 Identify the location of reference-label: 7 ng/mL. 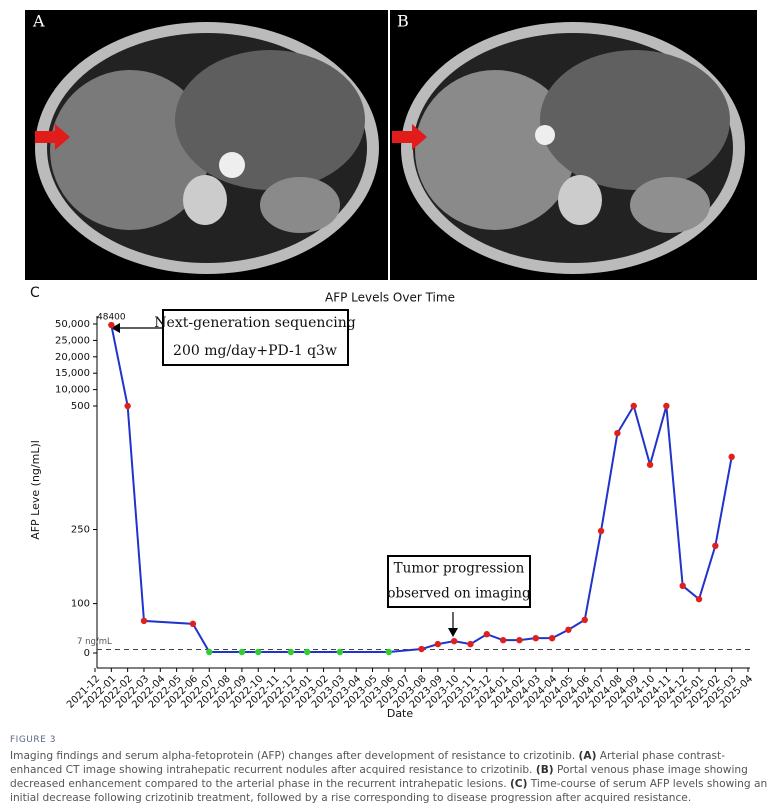
(94, 642).